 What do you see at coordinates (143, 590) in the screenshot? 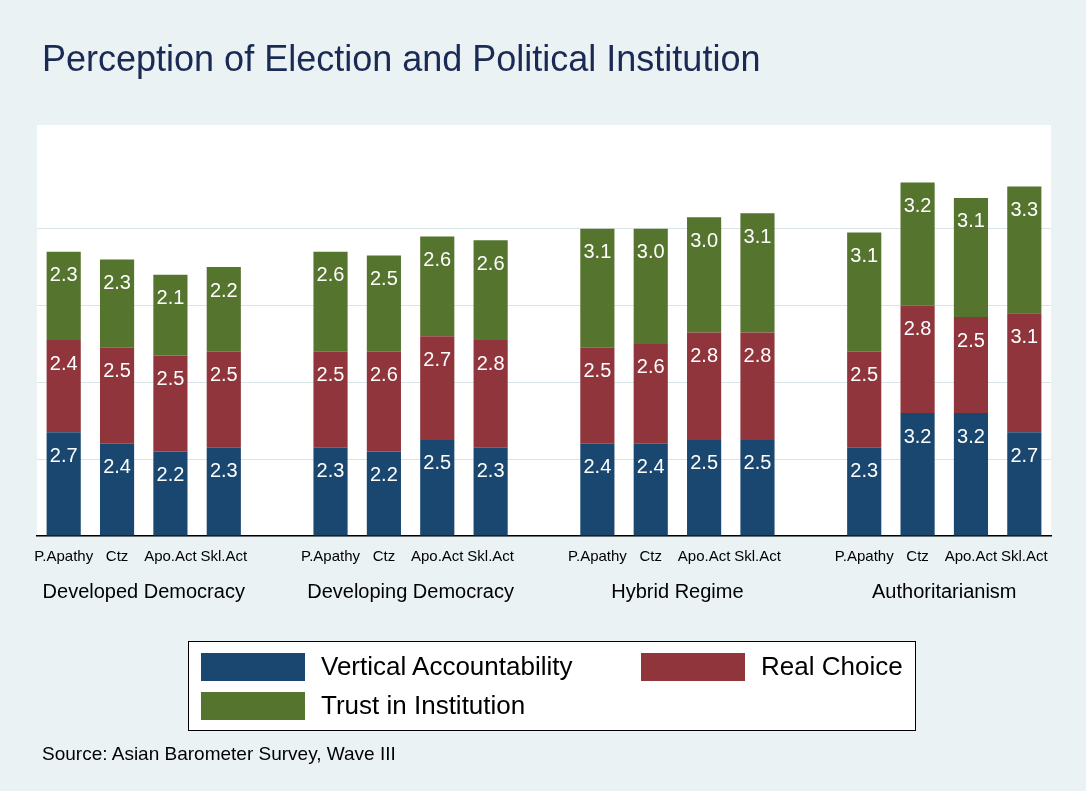
I see `text: Developed Democracy` at bounding box center [143, 590].